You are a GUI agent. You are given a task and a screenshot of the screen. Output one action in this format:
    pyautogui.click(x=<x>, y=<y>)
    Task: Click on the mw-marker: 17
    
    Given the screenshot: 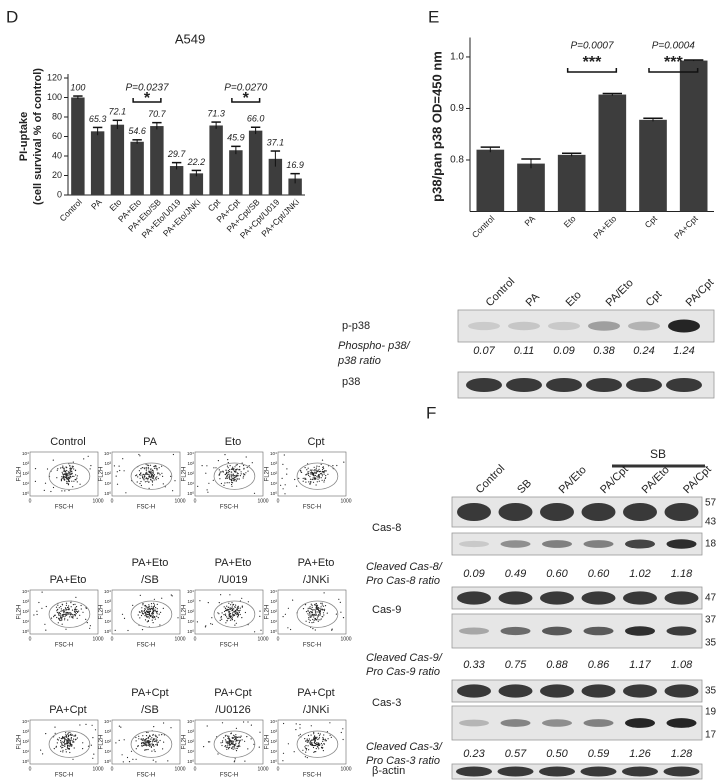 What is the action you would take?
    pyautogui.click(x=710, y=735)
    